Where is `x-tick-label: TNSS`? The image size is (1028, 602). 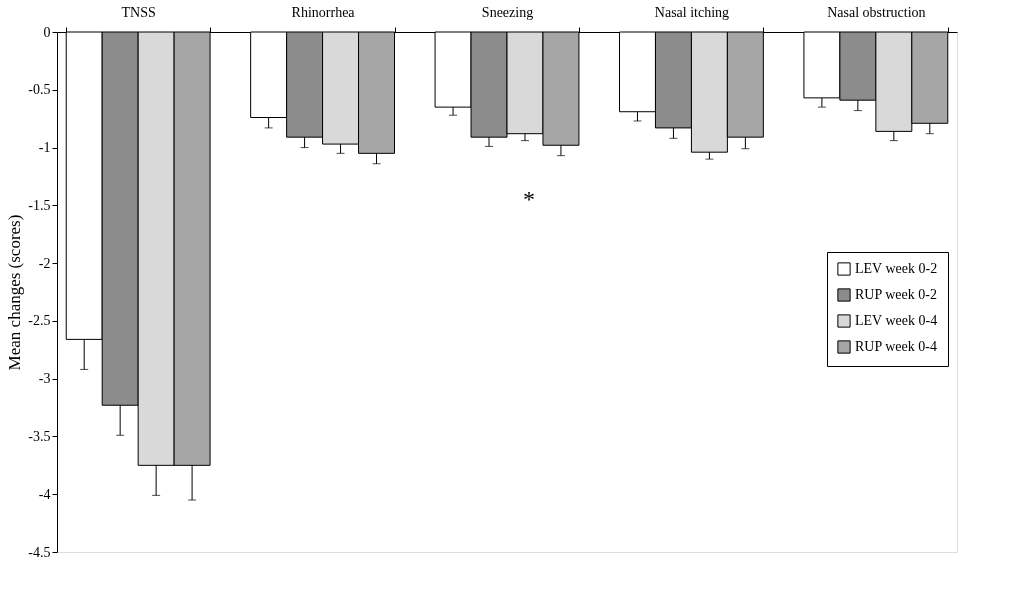
x-tick-label: TNSS is located at coordinates (138, 12).